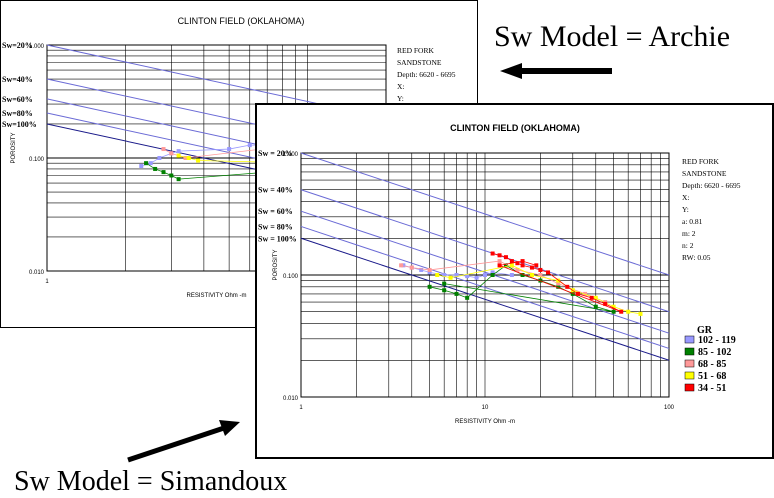  I want to click on info-line: Y:, so click(400, 98).